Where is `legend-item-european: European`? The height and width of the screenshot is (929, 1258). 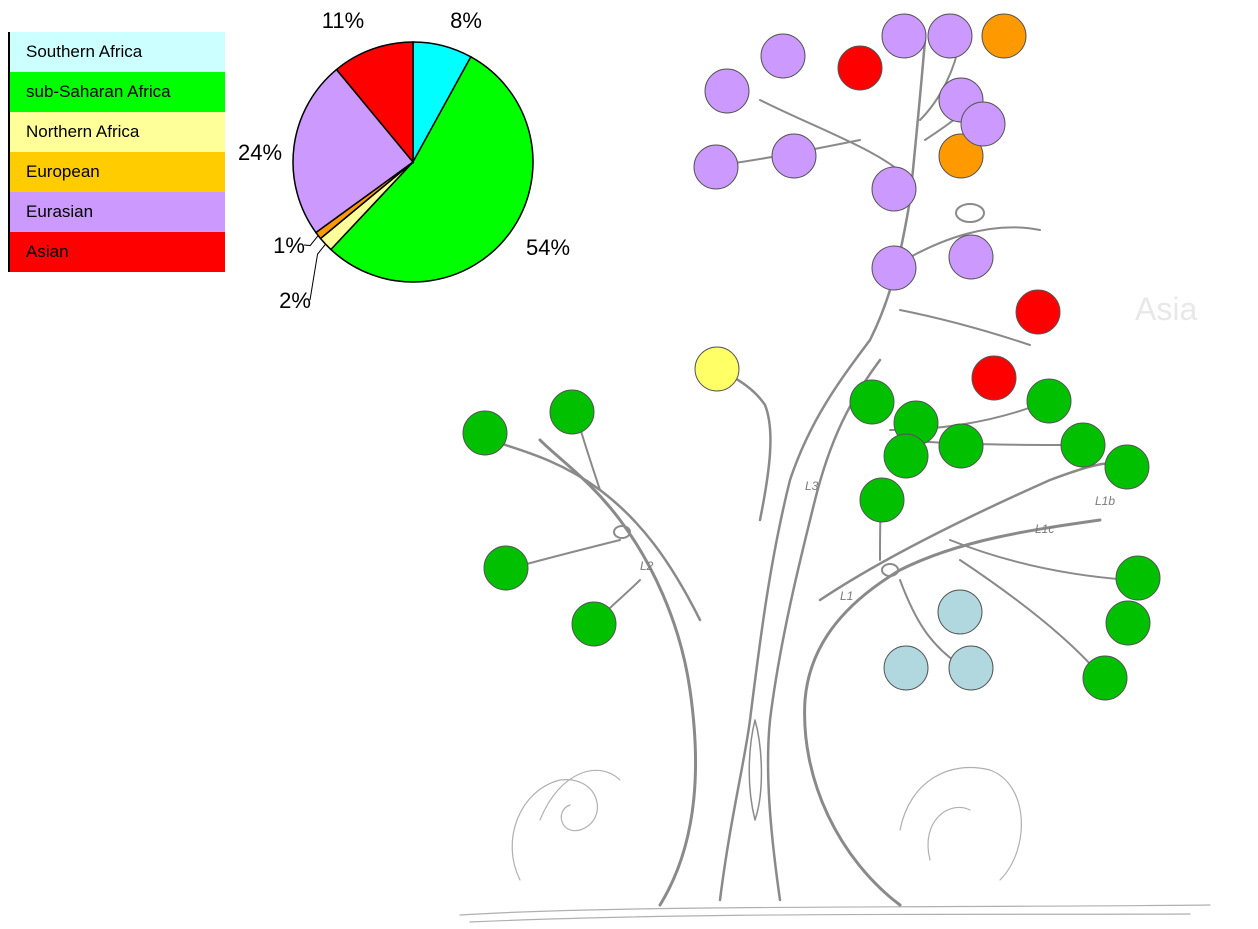
legend-item-european: European is located at coordinates (117, 172).